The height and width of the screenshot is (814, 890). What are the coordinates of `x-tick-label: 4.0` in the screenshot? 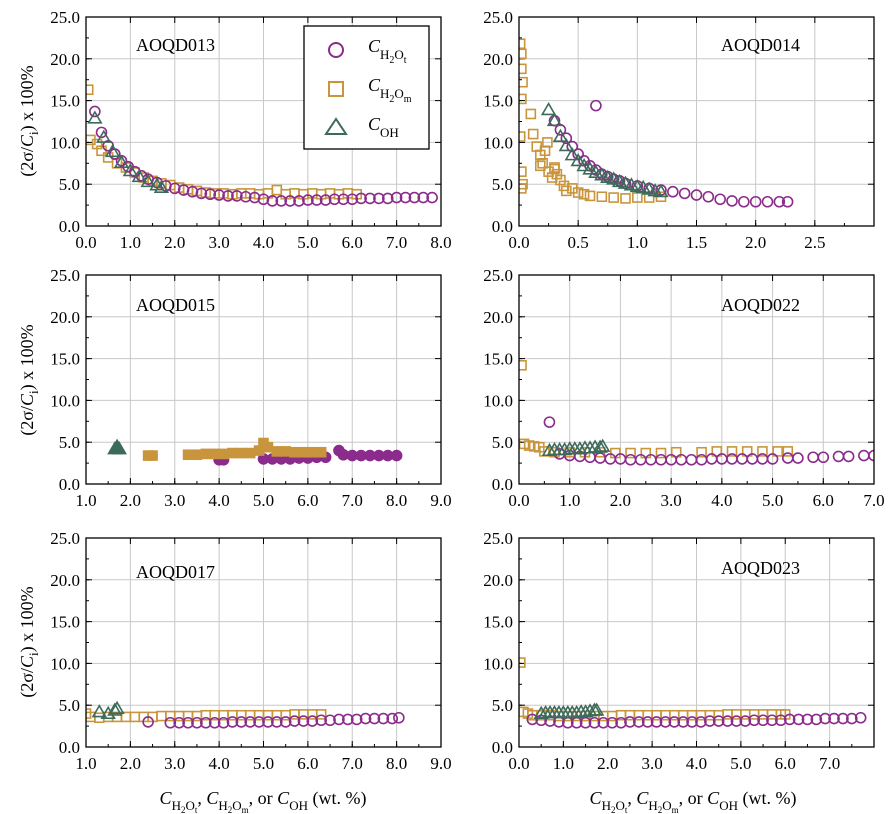 It's located at (219, 500).